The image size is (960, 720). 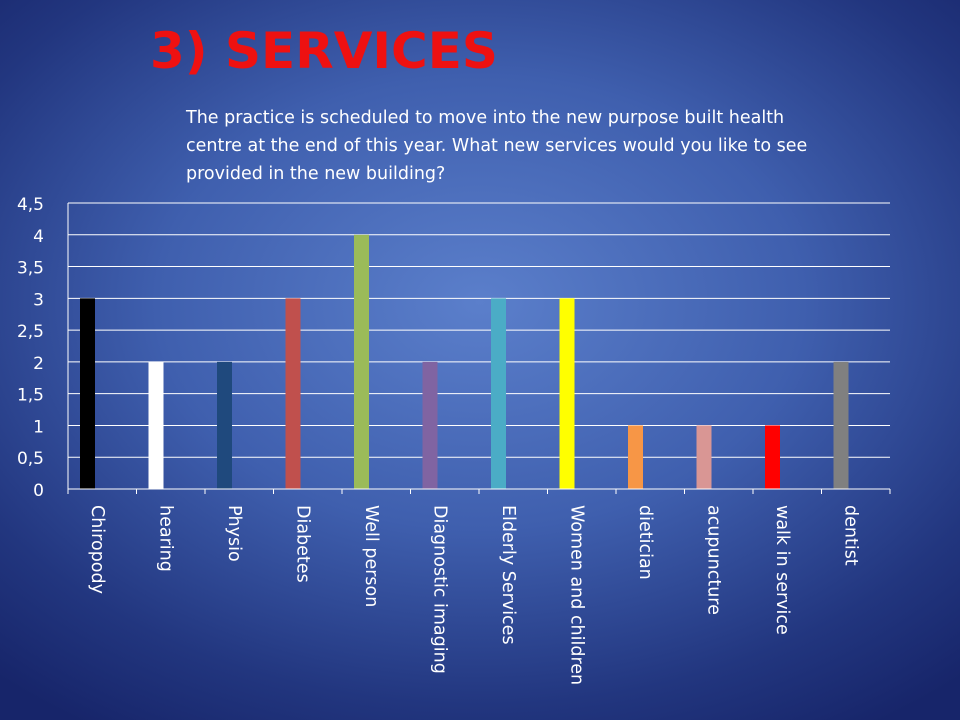 What do you see at coordinates (234, 533) in the screenshot?
I see `x-tick-label: Physio` at bounding box center [234, 533].